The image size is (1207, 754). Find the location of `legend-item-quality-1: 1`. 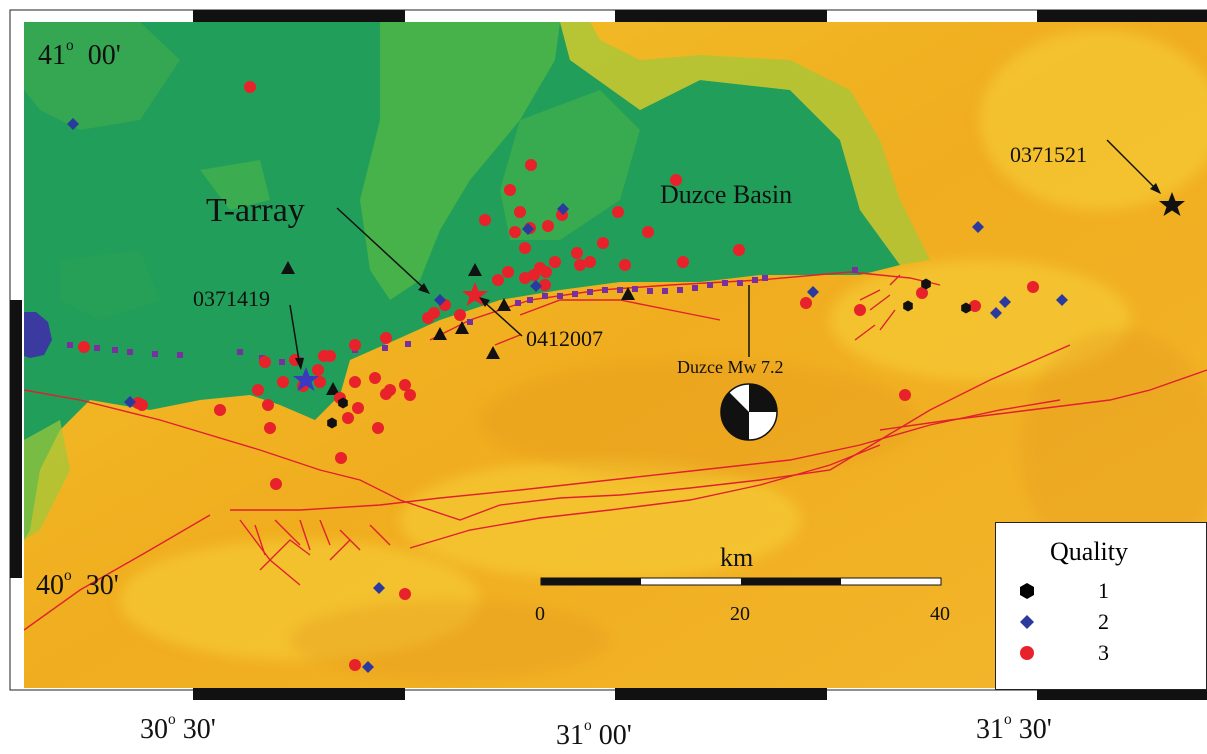

legend-item-quality-1: 1 is located at coordinates (1062, 591).